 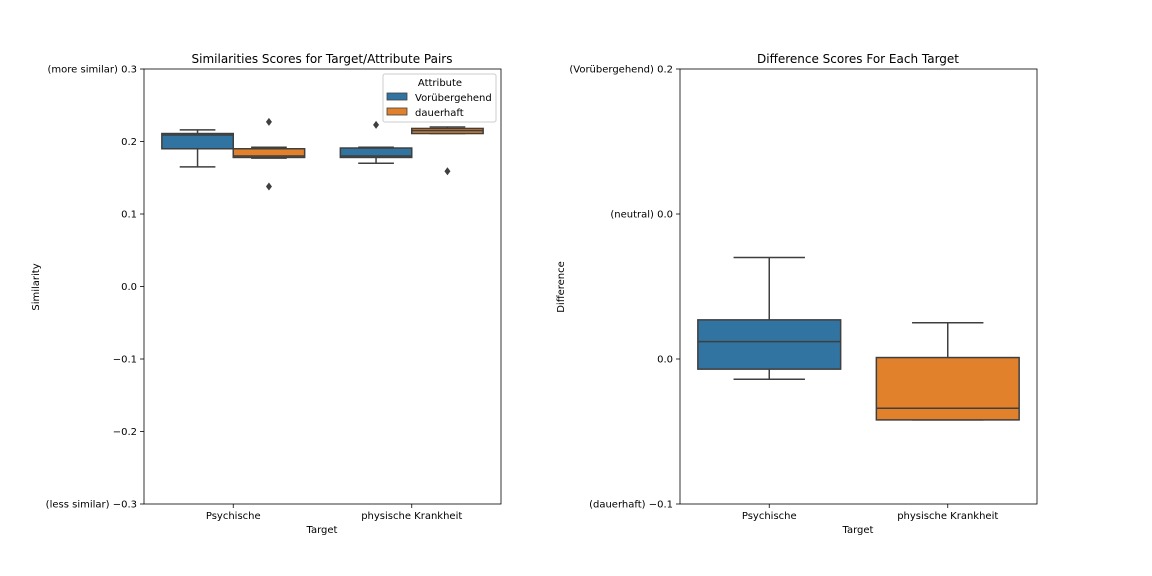 What do you see at coordinates (621, 70) in the screenshot?
I see `y-tick-label: (Vorübergehend) 0.2` at bounding box center [621, 70].